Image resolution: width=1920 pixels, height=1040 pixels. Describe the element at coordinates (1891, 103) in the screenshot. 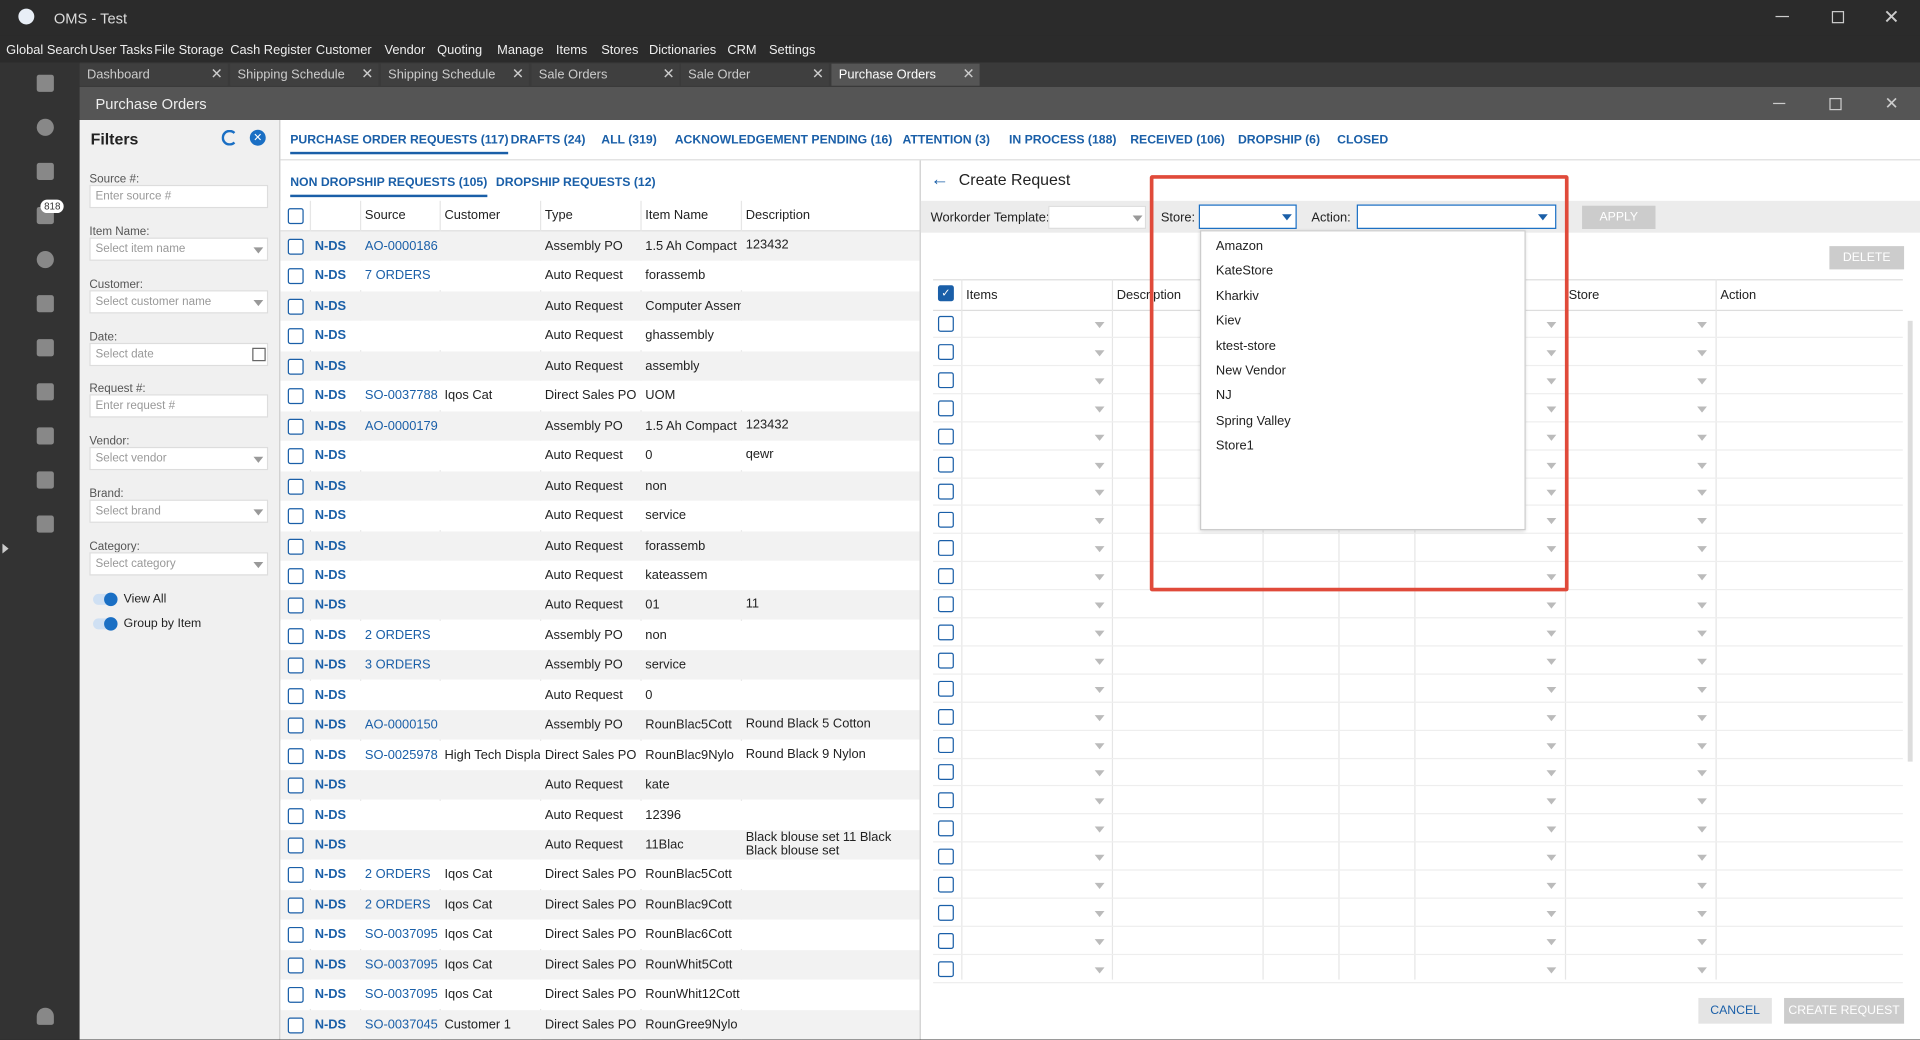

I see `window-close: ✕` at that location.